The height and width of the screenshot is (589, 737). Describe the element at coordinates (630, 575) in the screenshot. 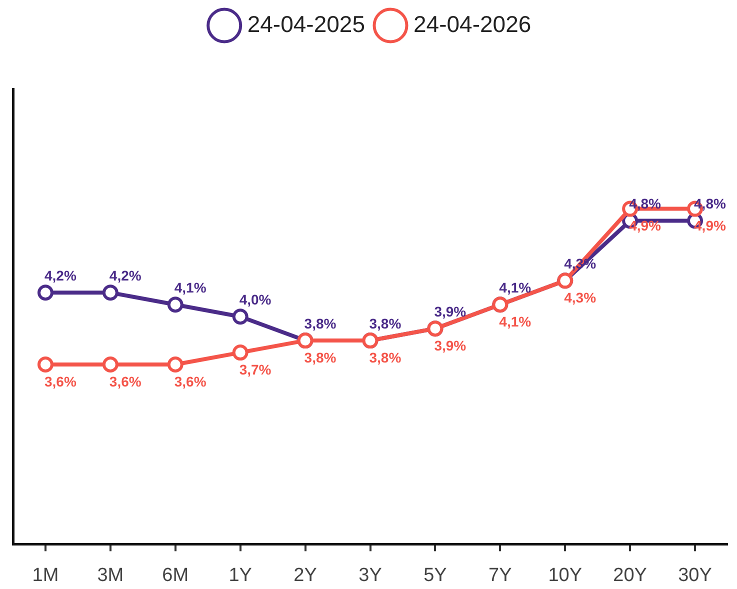

I see `x-tick-label: 20Y` at that location.